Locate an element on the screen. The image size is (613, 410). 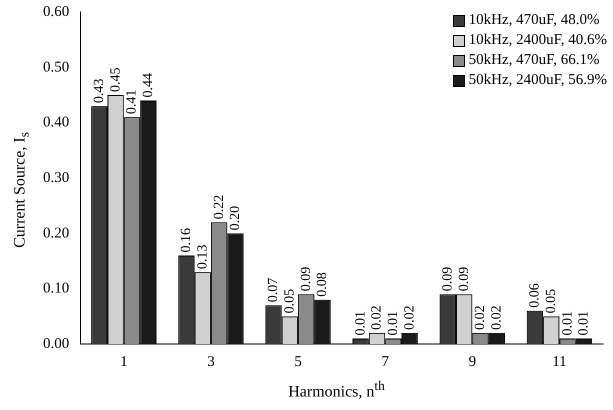
data-label: 0.44 is located at coordinates (148, 85).